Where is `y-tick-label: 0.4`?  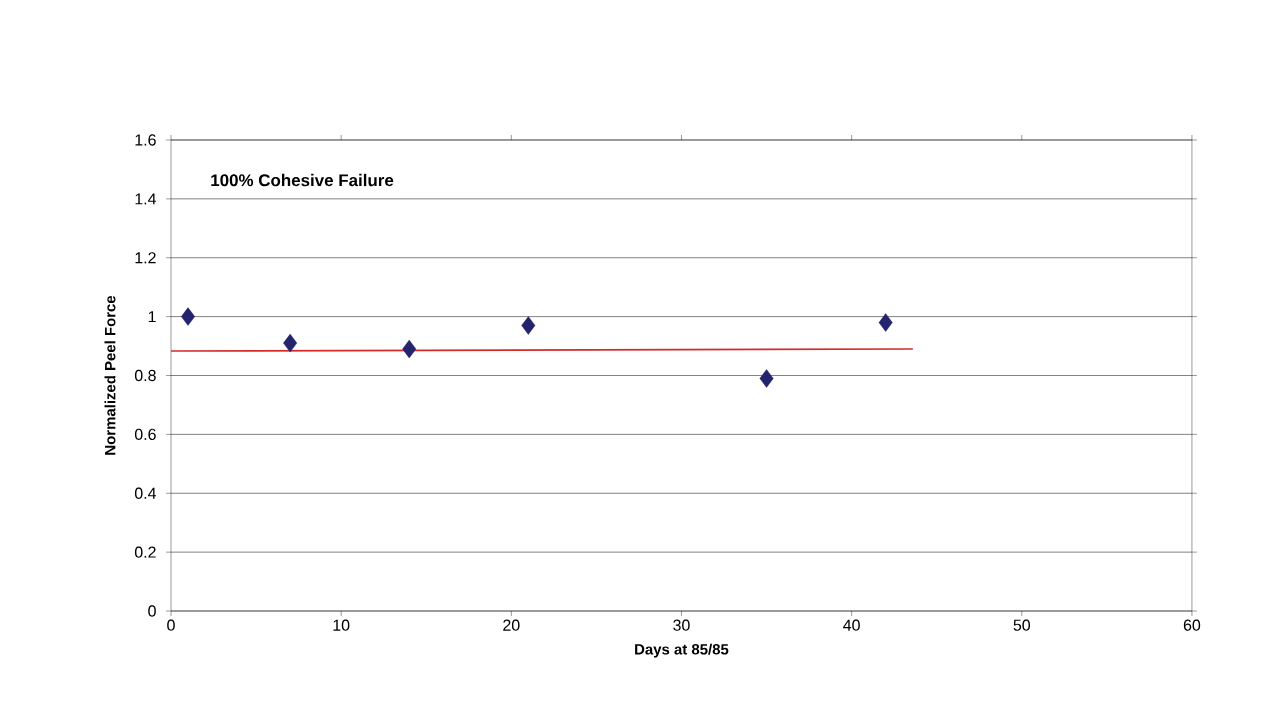
y-tick-label: 0.4 is located at coordinates (145, 493).